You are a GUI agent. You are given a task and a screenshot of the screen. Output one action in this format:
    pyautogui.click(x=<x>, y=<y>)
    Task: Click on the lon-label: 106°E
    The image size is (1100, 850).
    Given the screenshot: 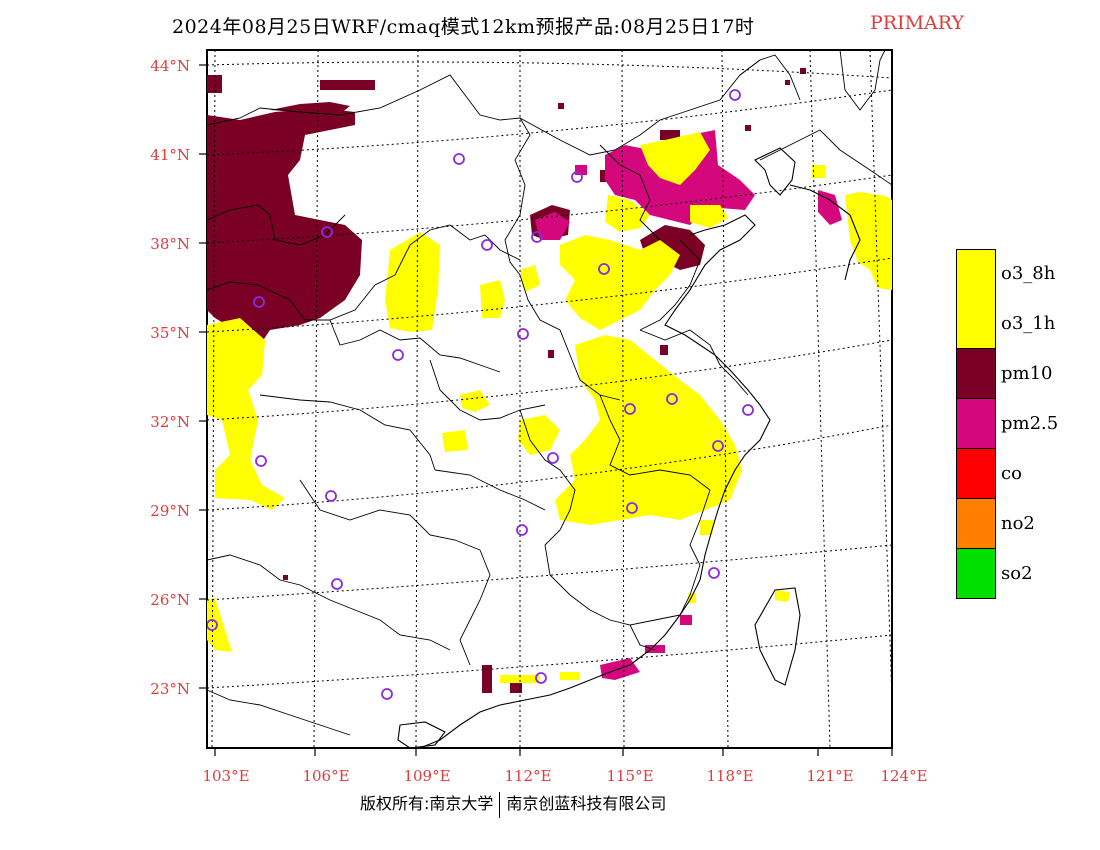 What is the action you would take?
    pyautogui.click(x=325, y=776)
    